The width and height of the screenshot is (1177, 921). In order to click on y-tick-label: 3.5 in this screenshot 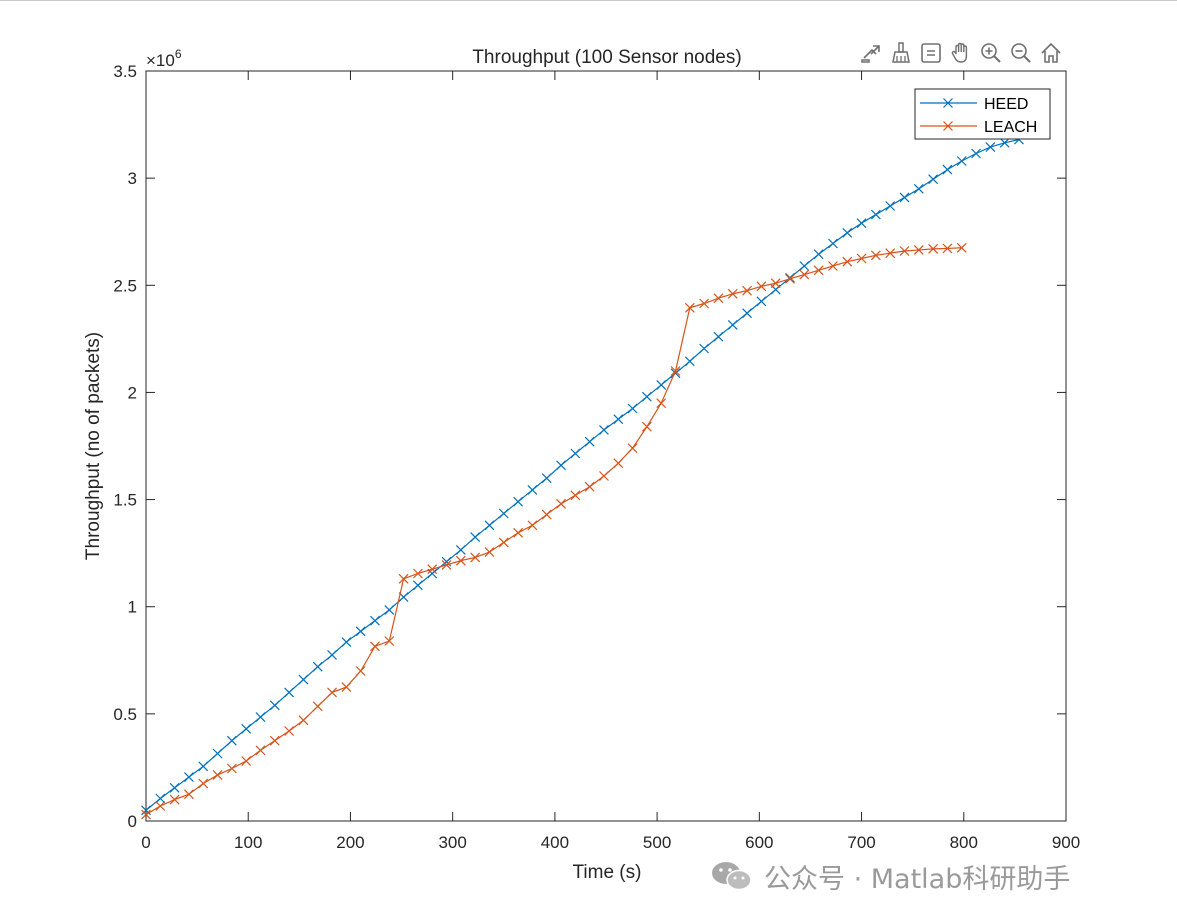, I will do `click(125, 71)`.